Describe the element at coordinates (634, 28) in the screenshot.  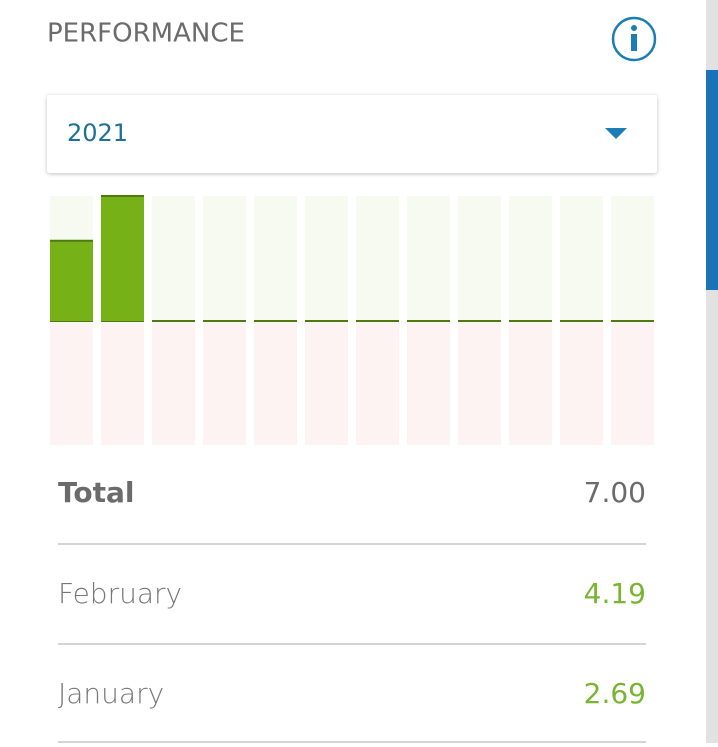
I see `info-dot` at that location.